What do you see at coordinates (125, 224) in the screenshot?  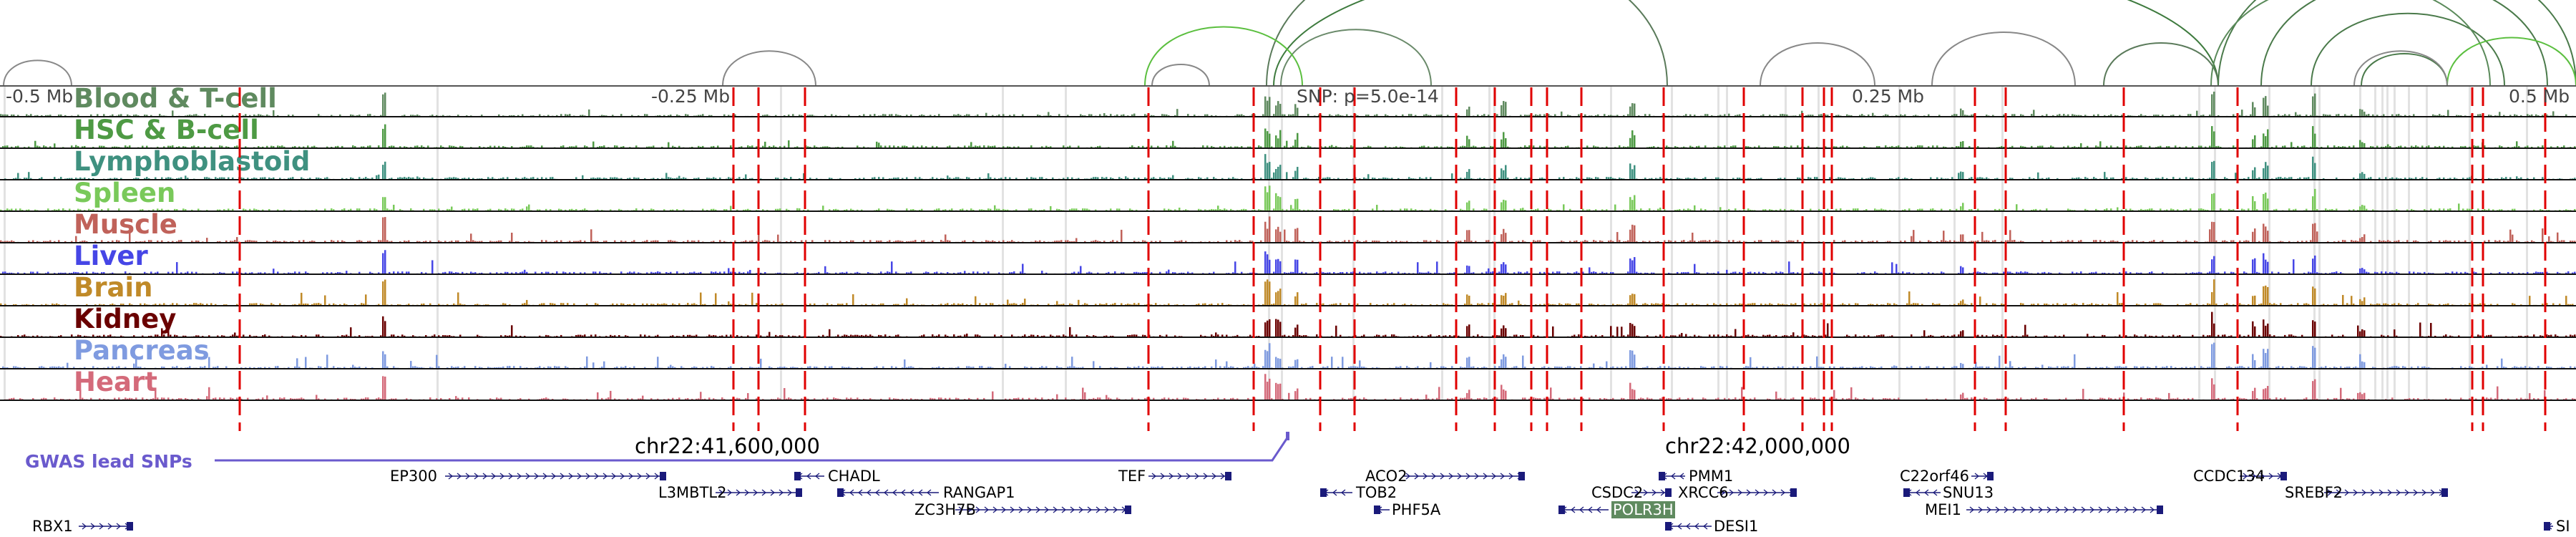 I see `track-label: Muscle` at bounding box center [125, 224].